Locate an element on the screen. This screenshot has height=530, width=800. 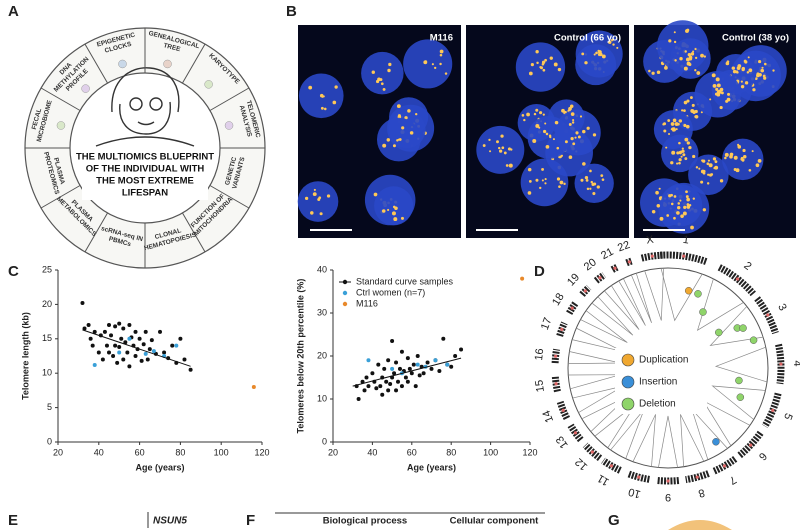
chromosome-label: 21 is located at coordinates (607, 254).